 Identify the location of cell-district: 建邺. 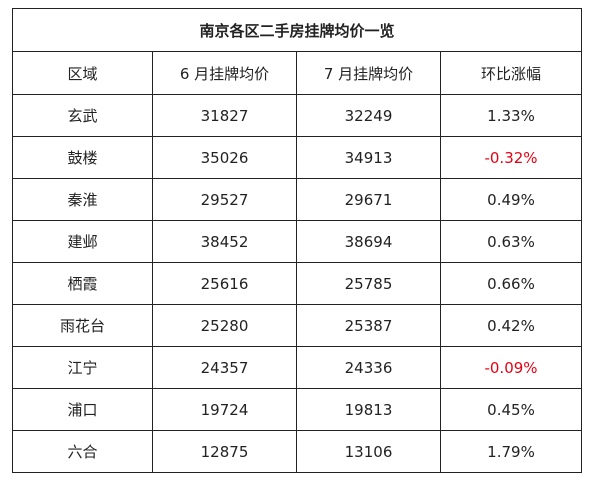
(82, 241).